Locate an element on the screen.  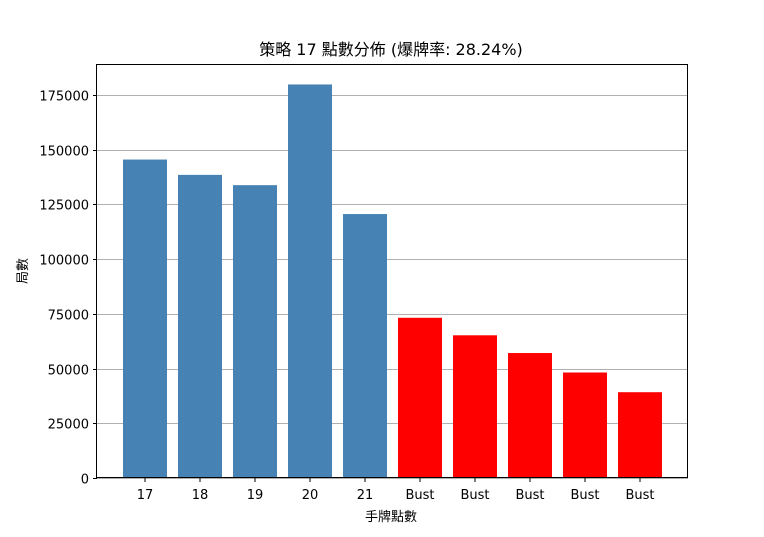
y-tick-label: 125000 is located at coordinates (64, 206).